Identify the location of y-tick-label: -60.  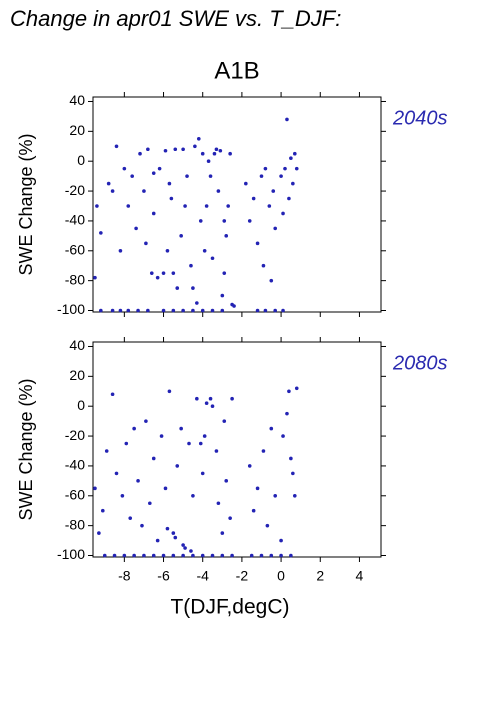
(75, 249).